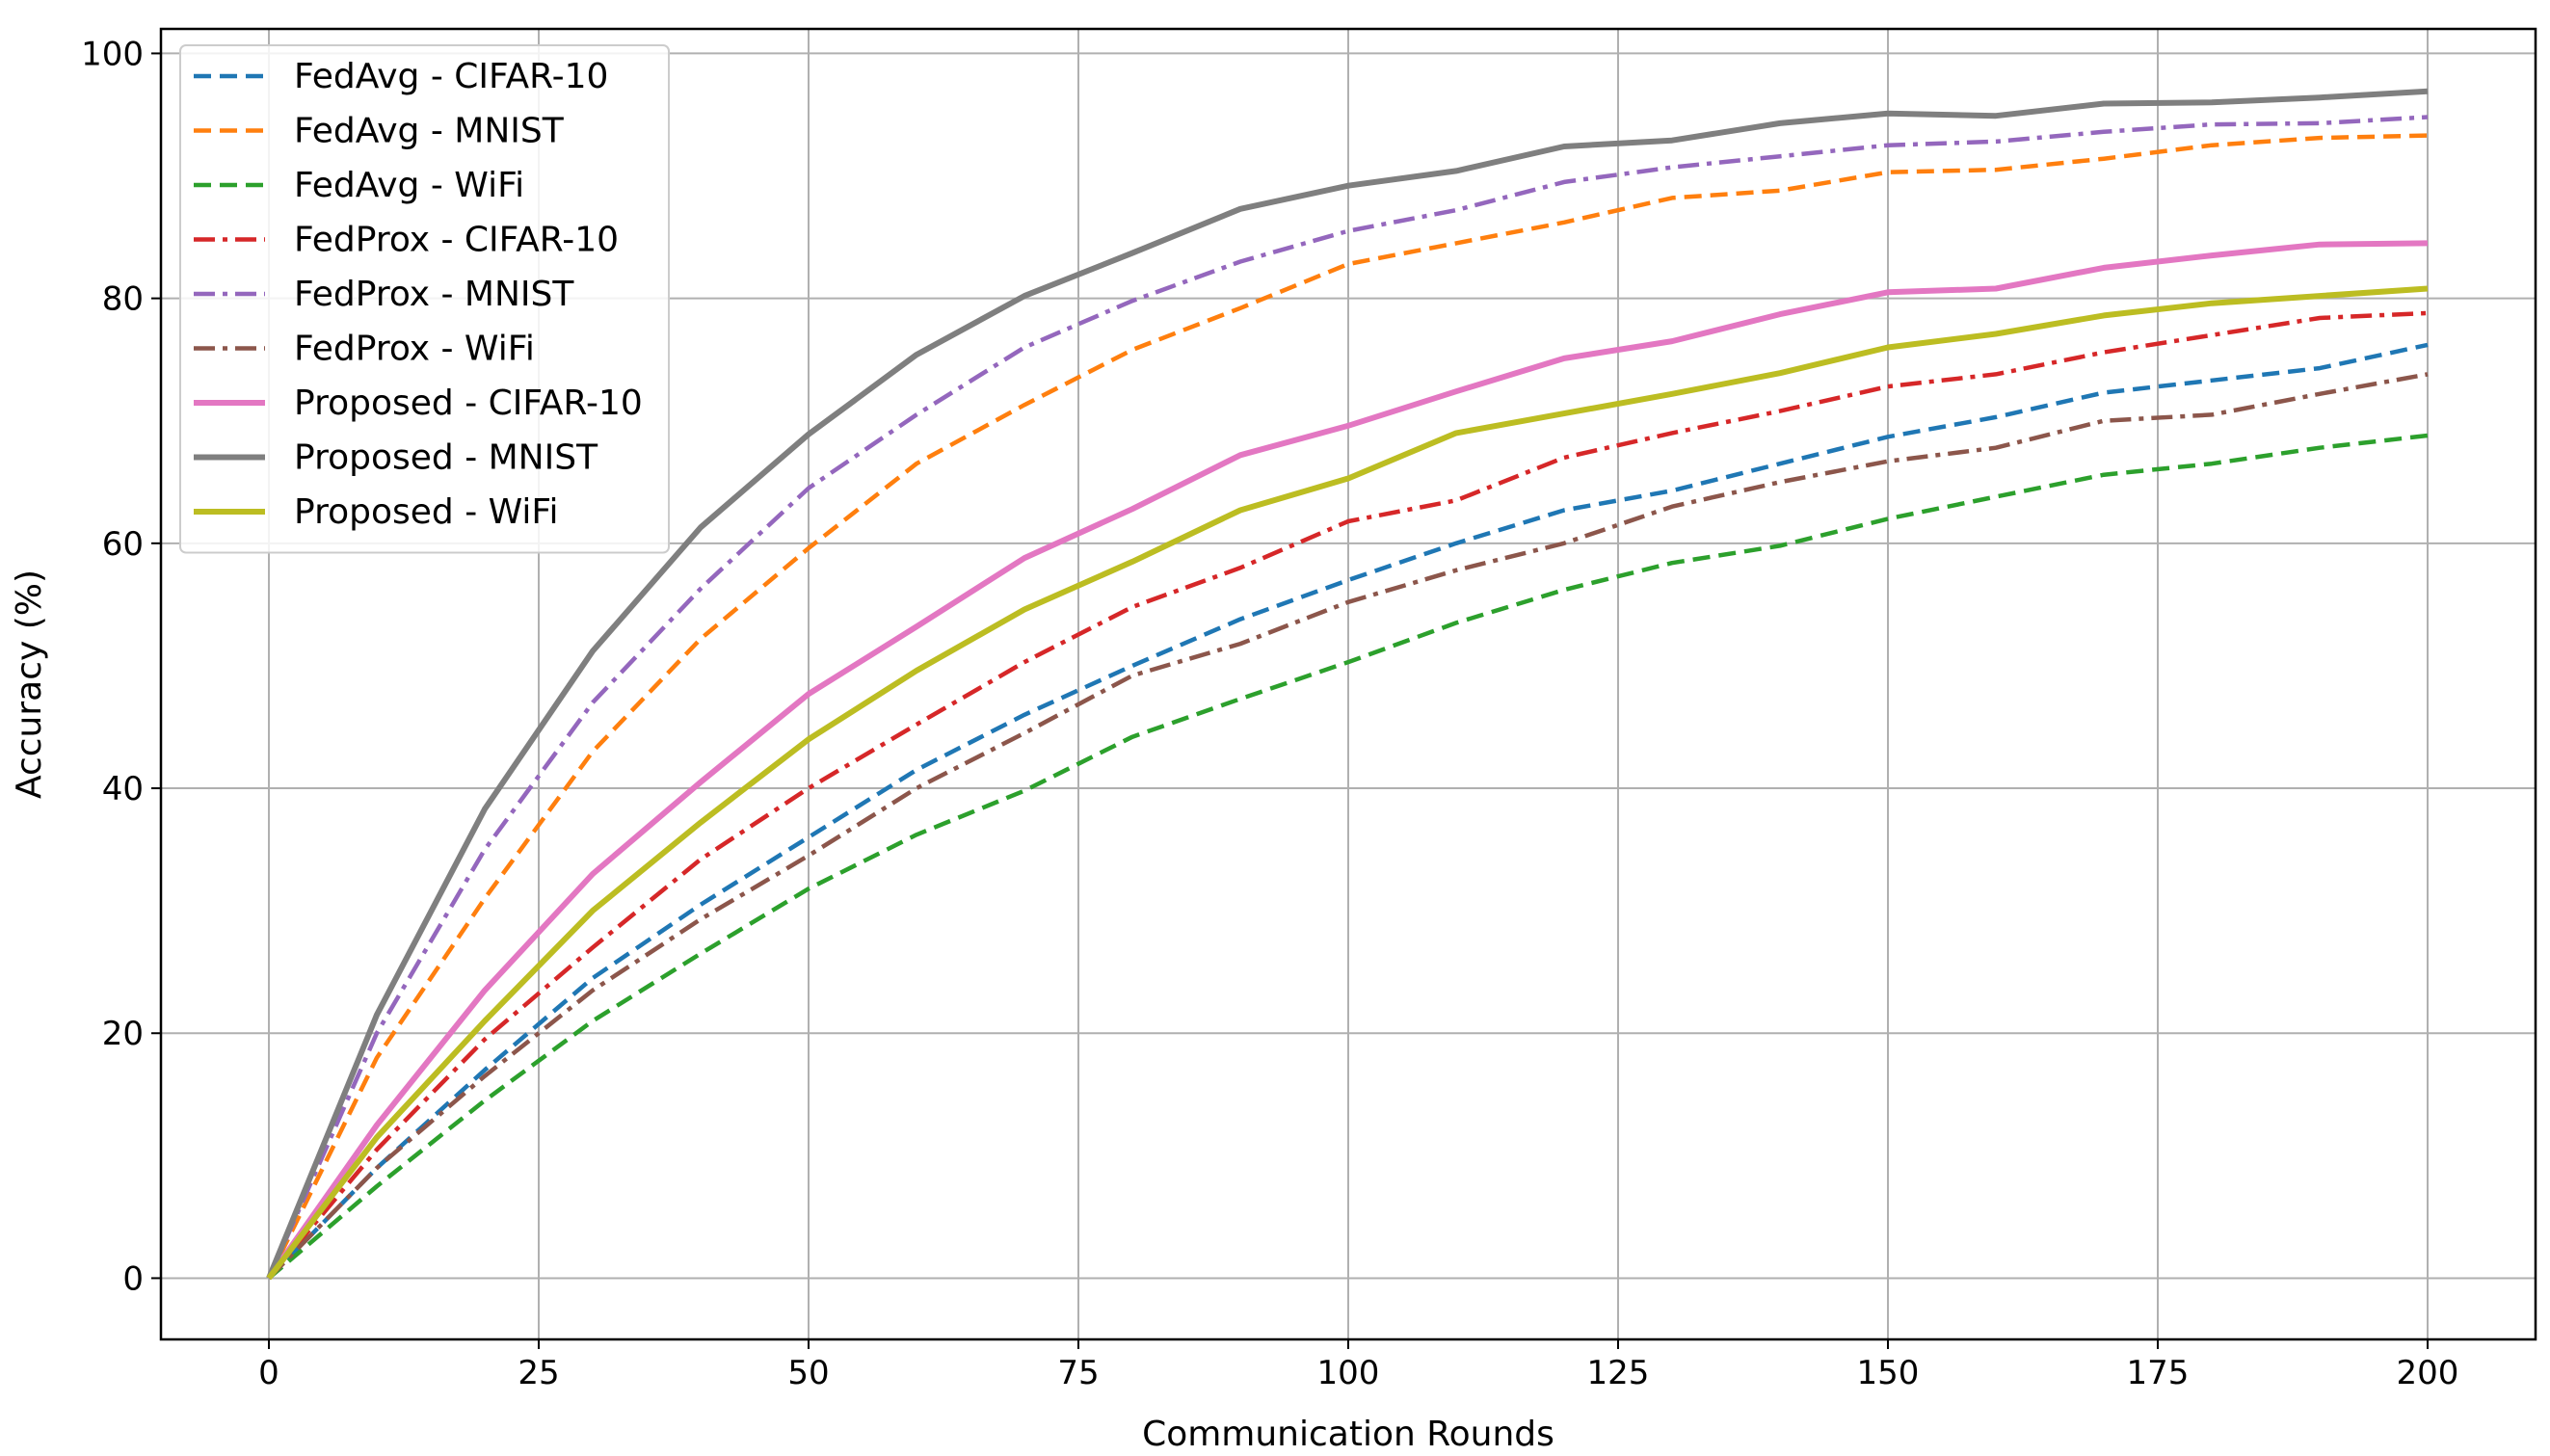 This screenshot has height=1456, width=2550. I want to click on legend-label: FedAvg - MNIST, so click(429, 132).